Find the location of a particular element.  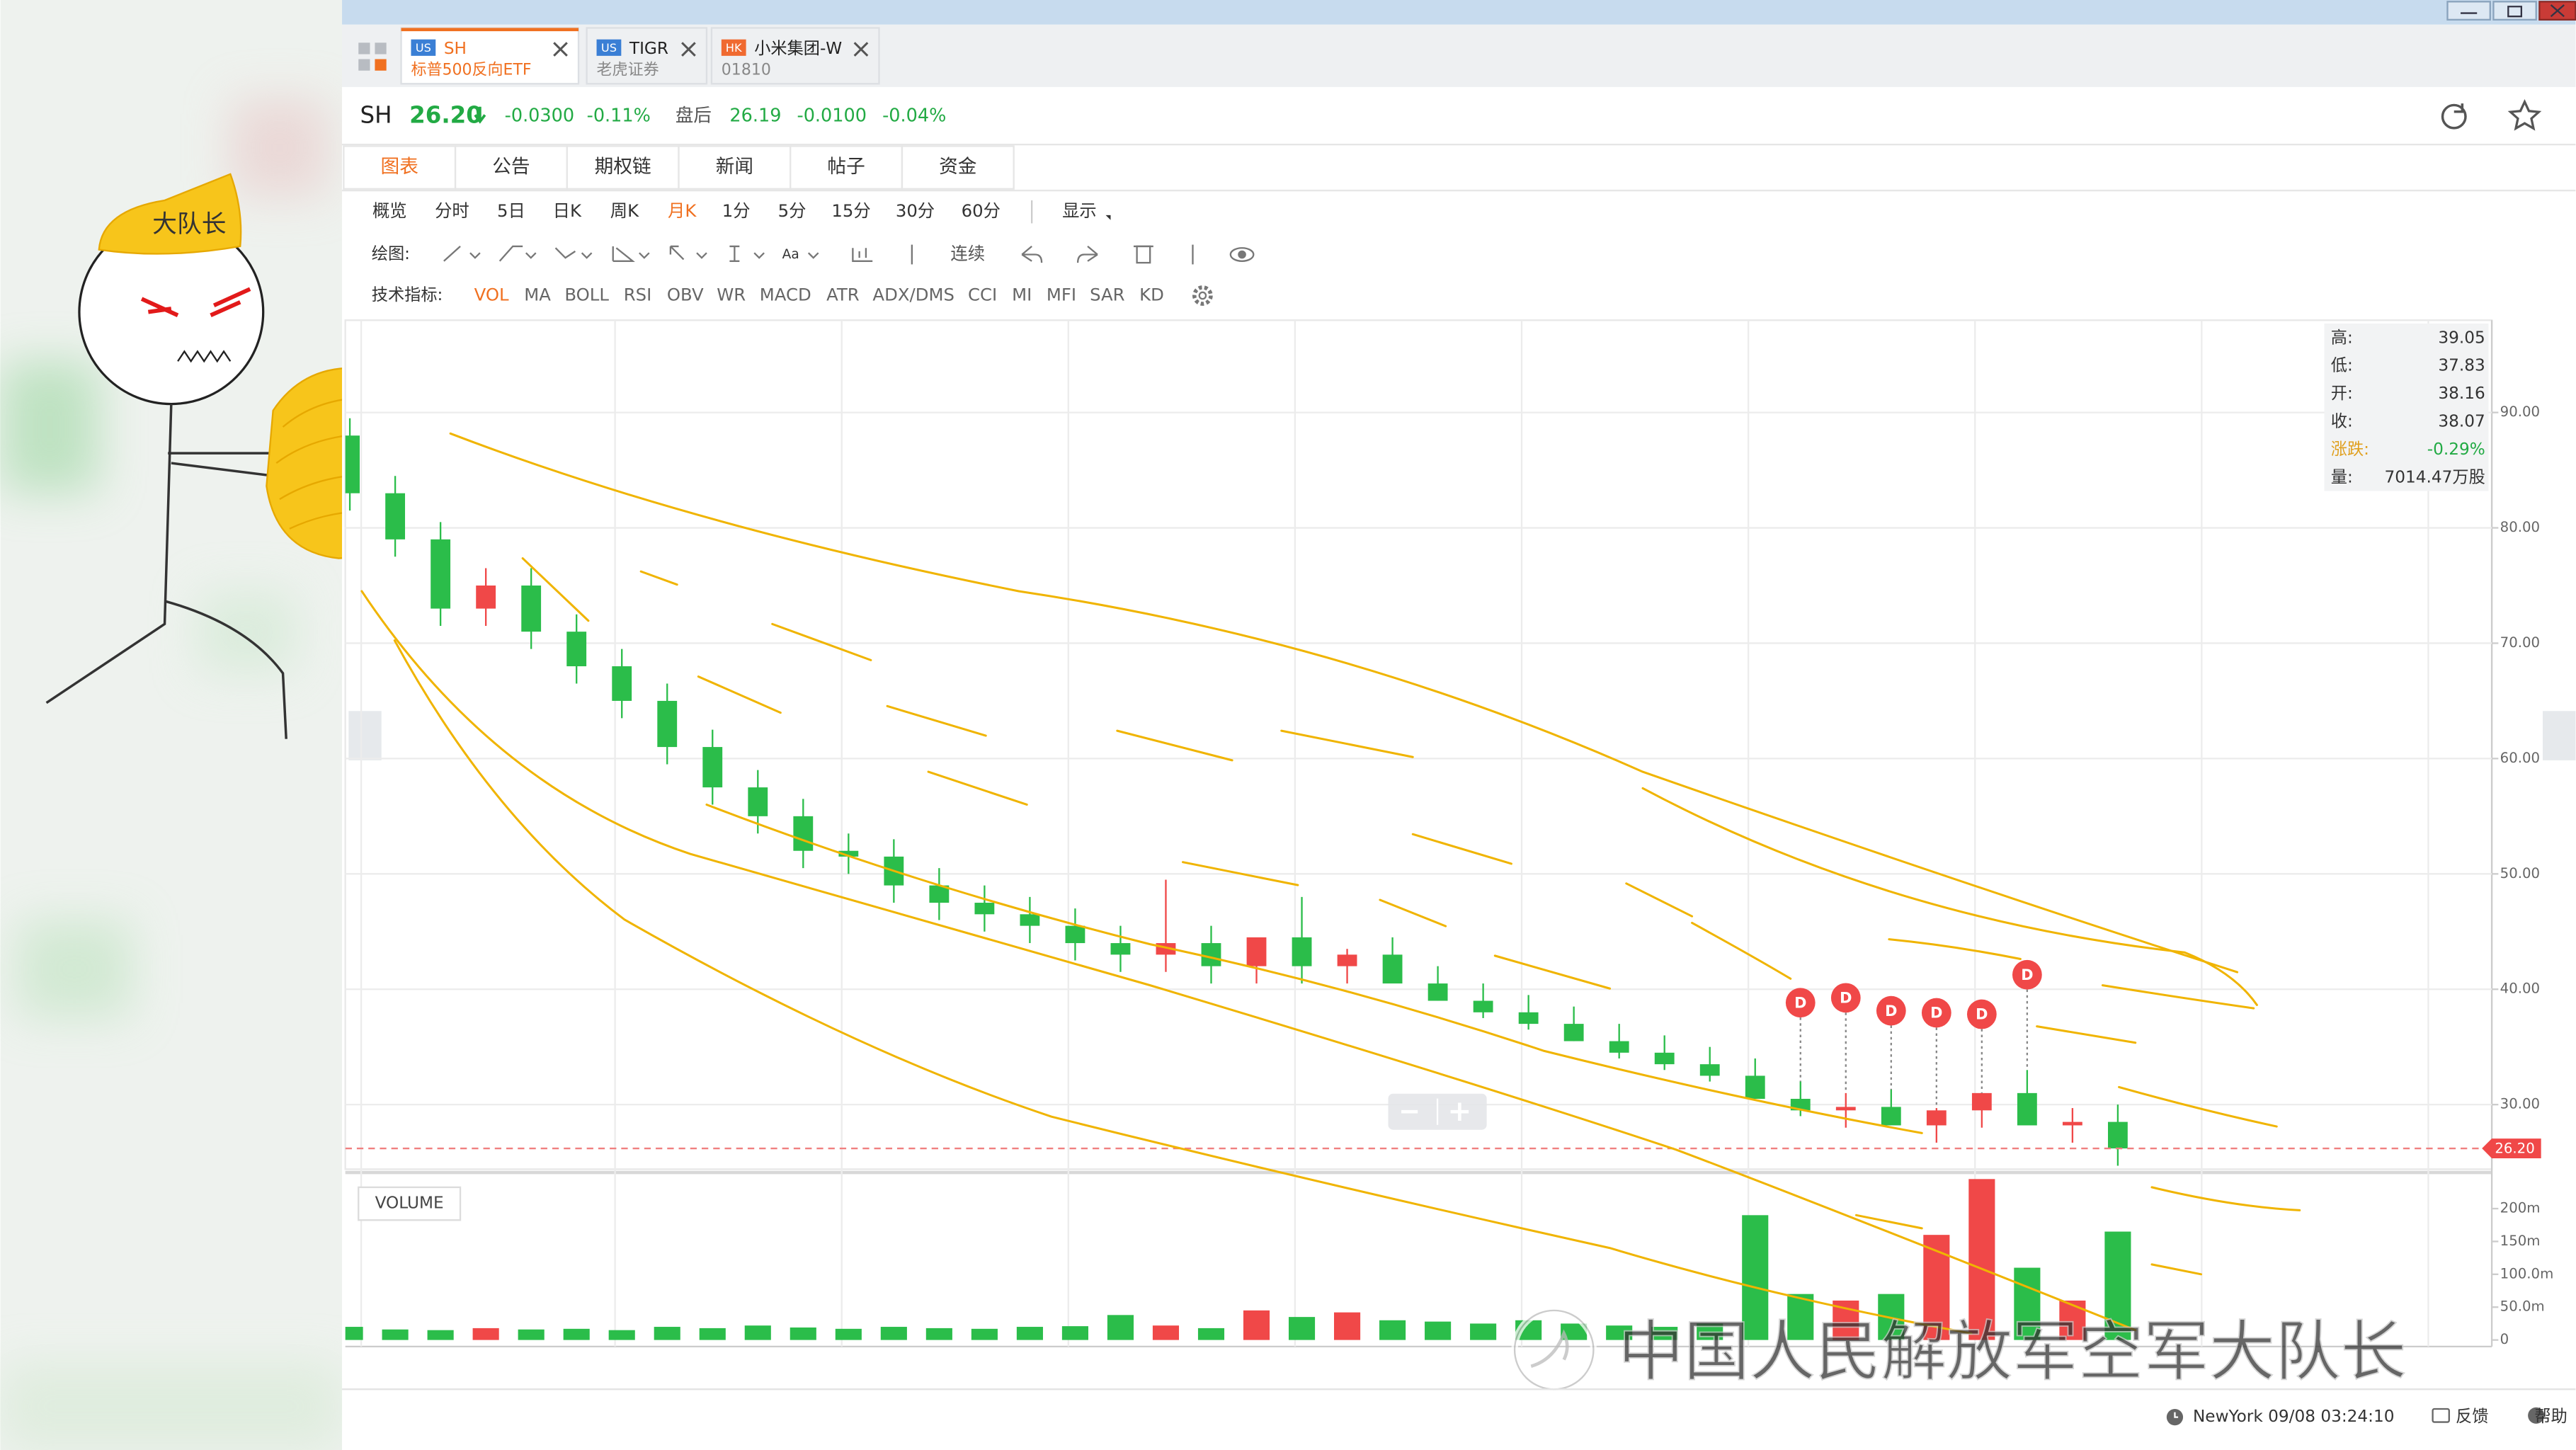

period-button: 日K is located at coordinates (567, 210).